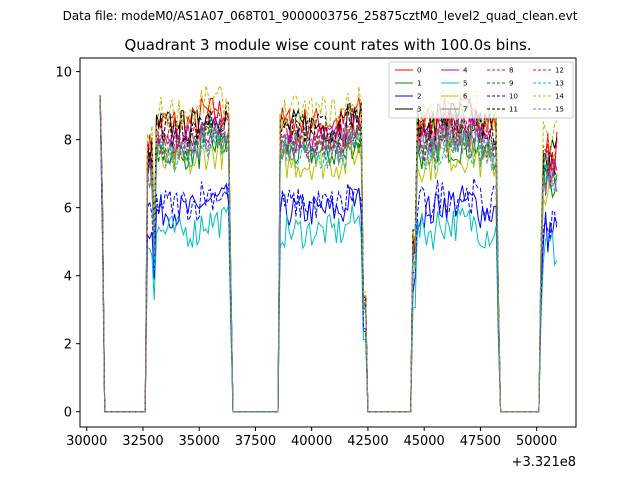 The width and height of the screenshot is (640, 480). I want to click on x-offset-label: +3.321e8, so click(544, 462).